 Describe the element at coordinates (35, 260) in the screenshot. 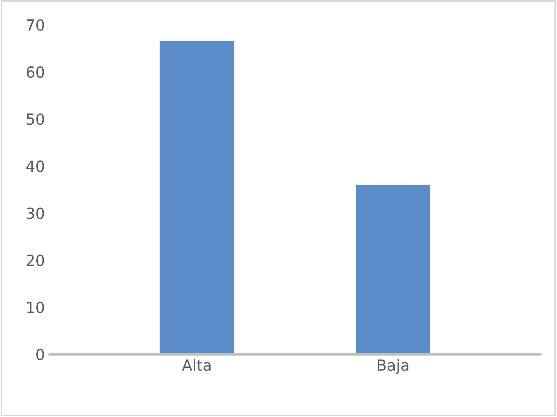

I see `y-tick-label: 20` at that location.